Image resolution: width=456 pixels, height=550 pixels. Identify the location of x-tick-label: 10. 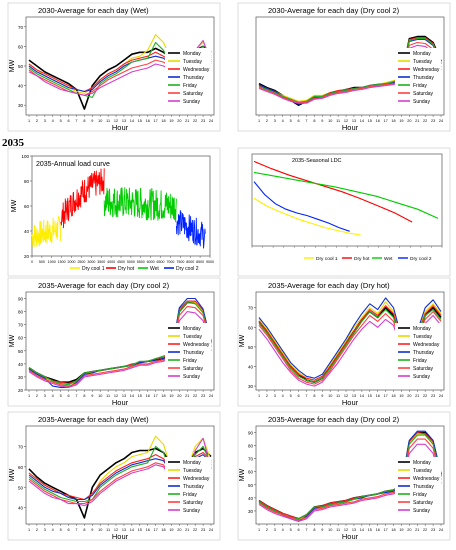
(100, 530).